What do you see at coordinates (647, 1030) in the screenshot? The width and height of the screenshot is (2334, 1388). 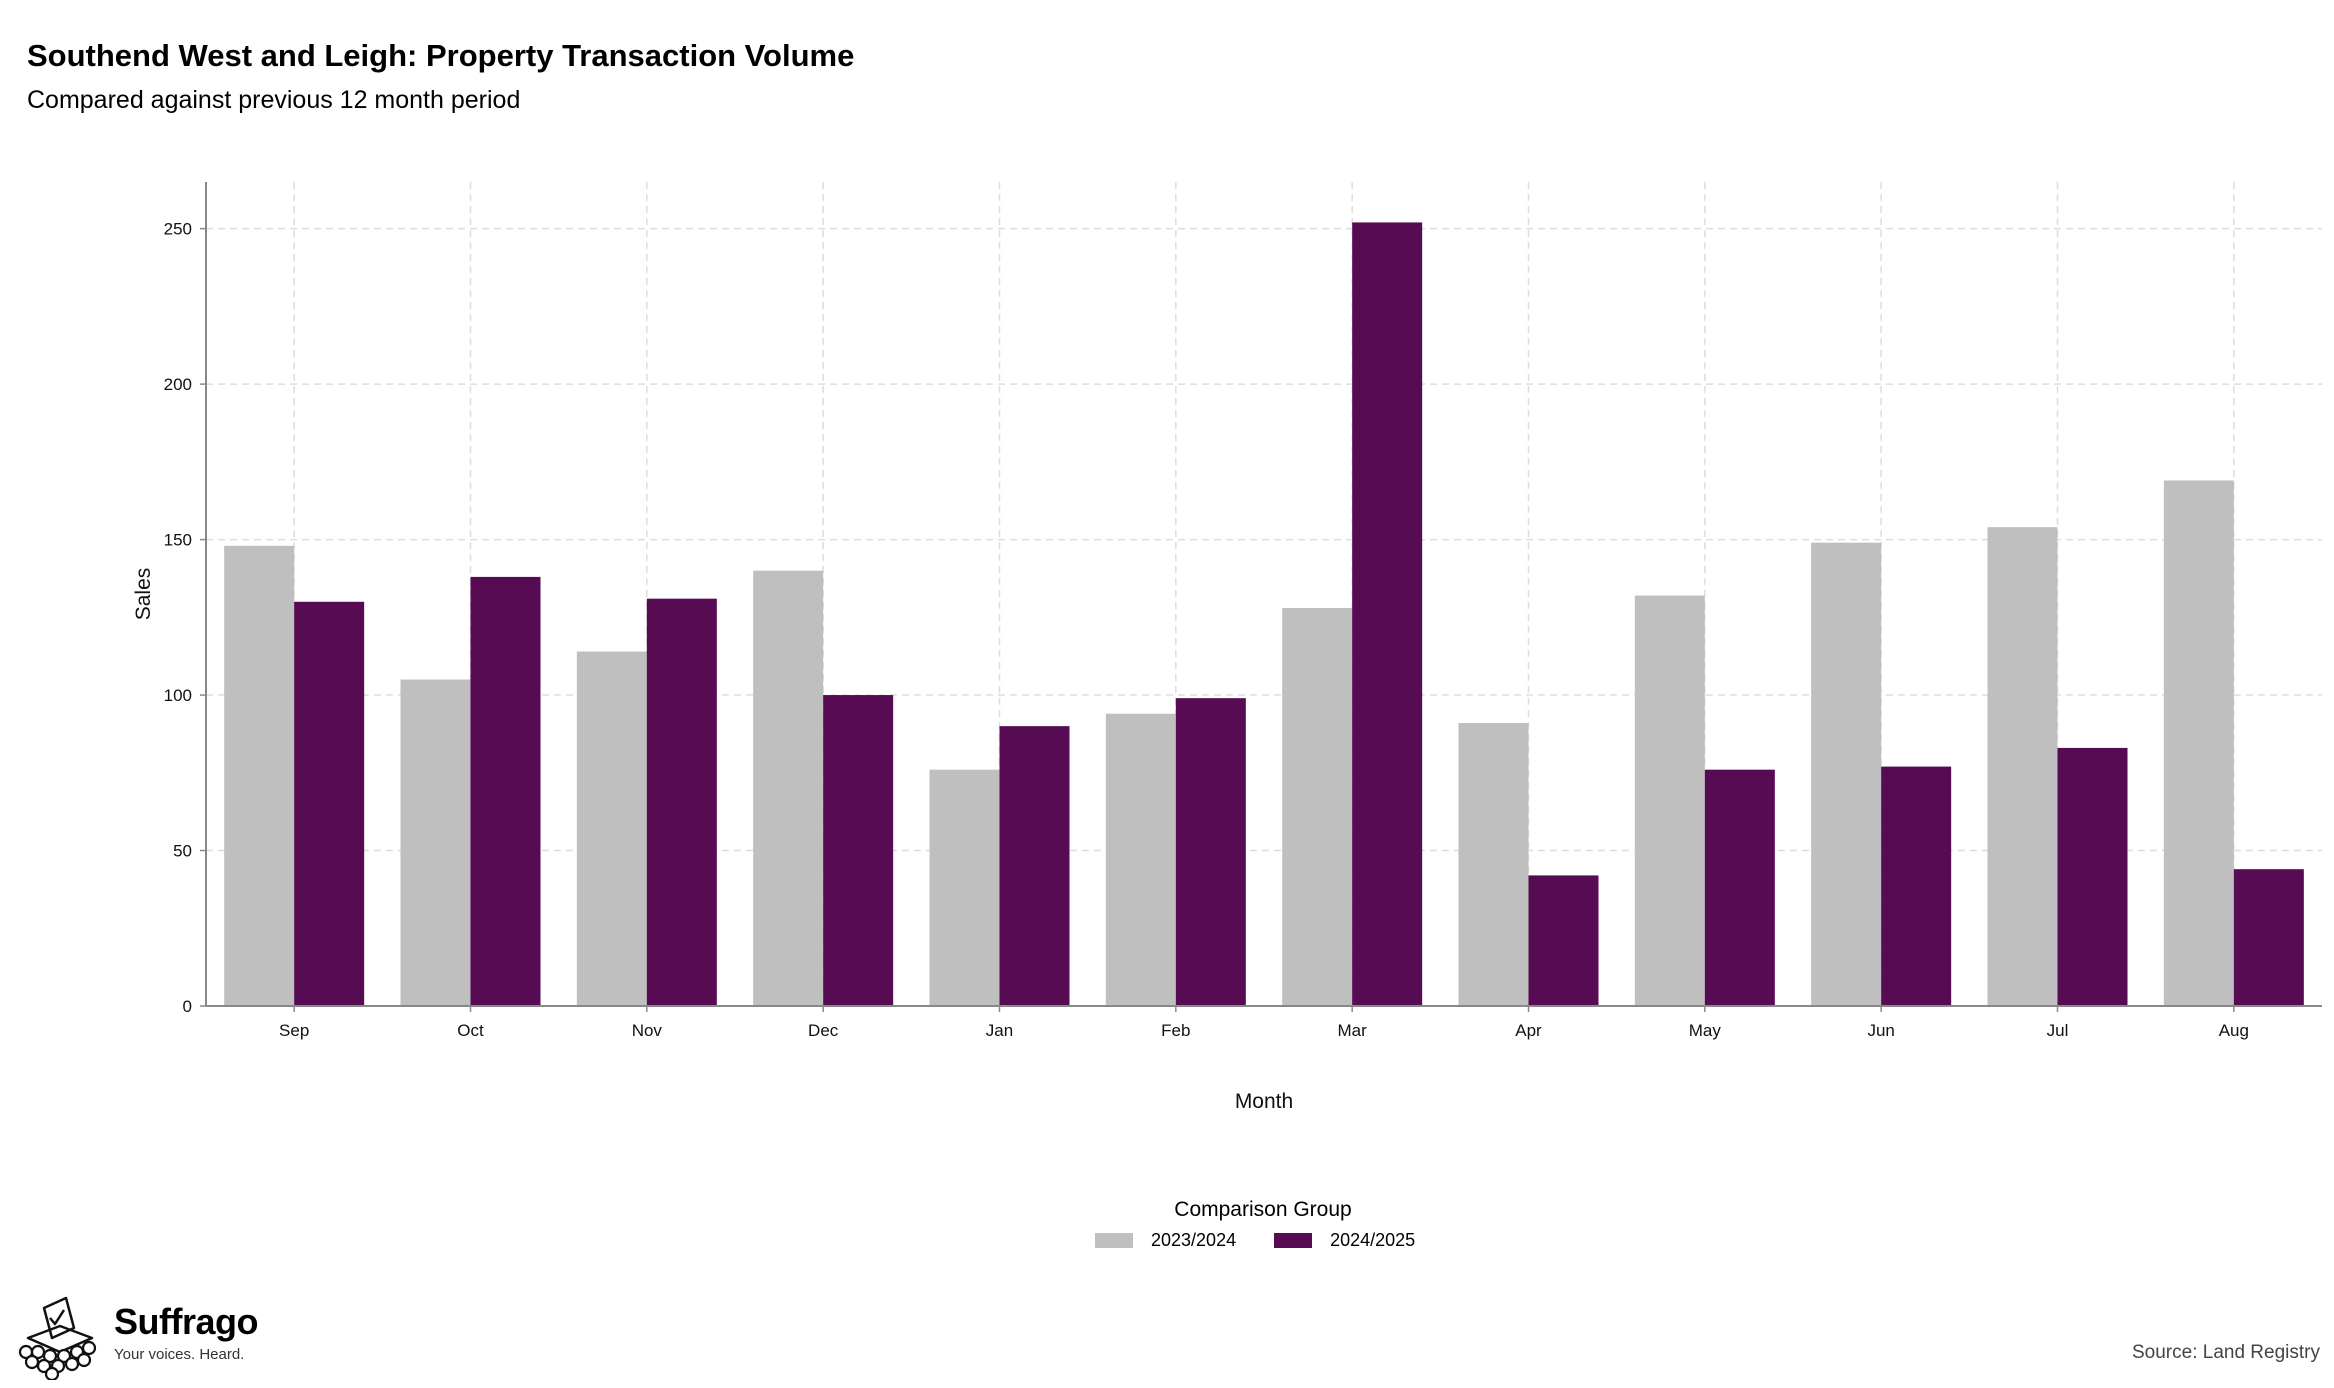 I see `x-tick-label: Nov` at bounding box center [647, 1030].